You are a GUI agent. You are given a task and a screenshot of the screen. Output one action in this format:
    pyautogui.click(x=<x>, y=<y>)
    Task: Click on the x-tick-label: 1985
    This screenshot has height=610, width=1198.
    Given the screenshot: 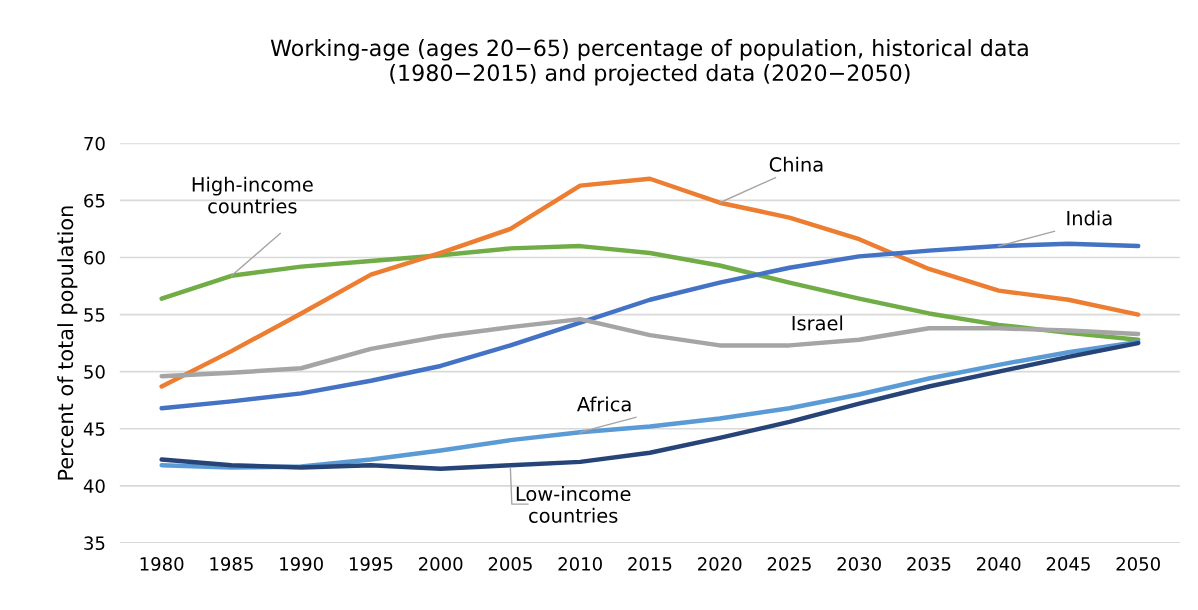 What is the action you would take?
    pyautogui.click(x=231, y=564)
    